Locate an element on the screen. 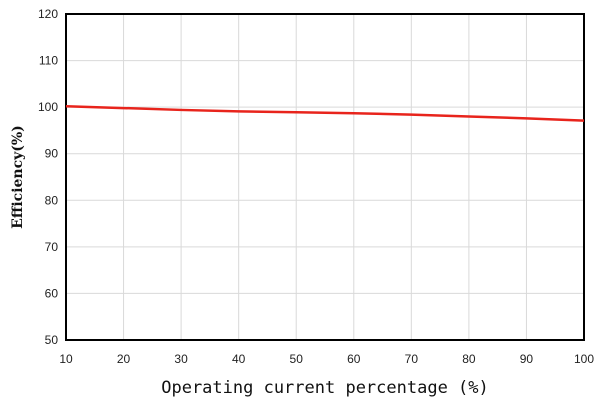  x-tick-label: 70 is located at coordinates (412, 359).